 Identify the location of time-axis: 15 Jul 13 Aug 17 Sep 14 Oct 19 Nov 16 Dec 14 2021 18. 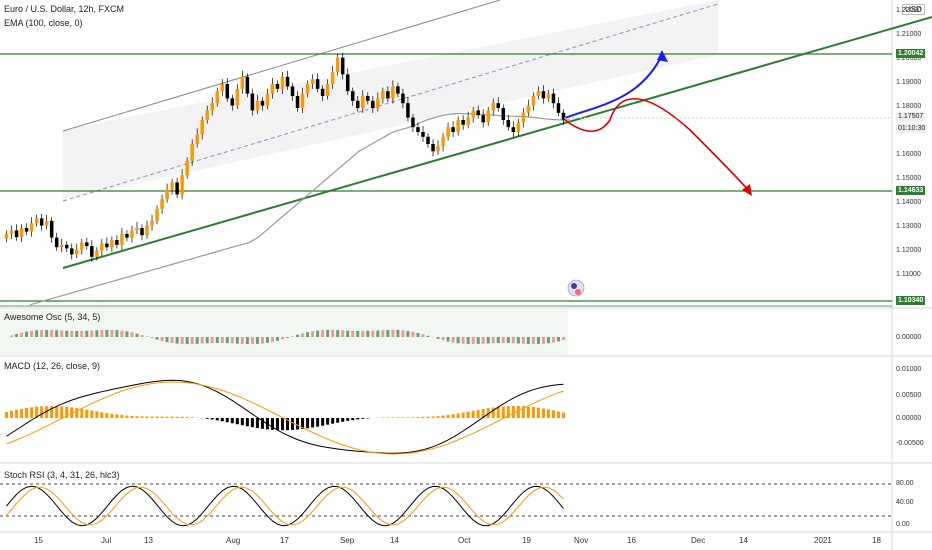
(446, 542).